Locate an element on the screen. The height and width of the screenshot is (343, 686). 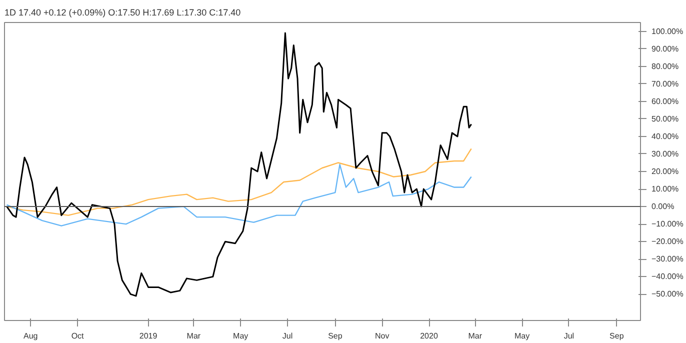
x-tick-label: Nov is located at coordinates (382, 336).